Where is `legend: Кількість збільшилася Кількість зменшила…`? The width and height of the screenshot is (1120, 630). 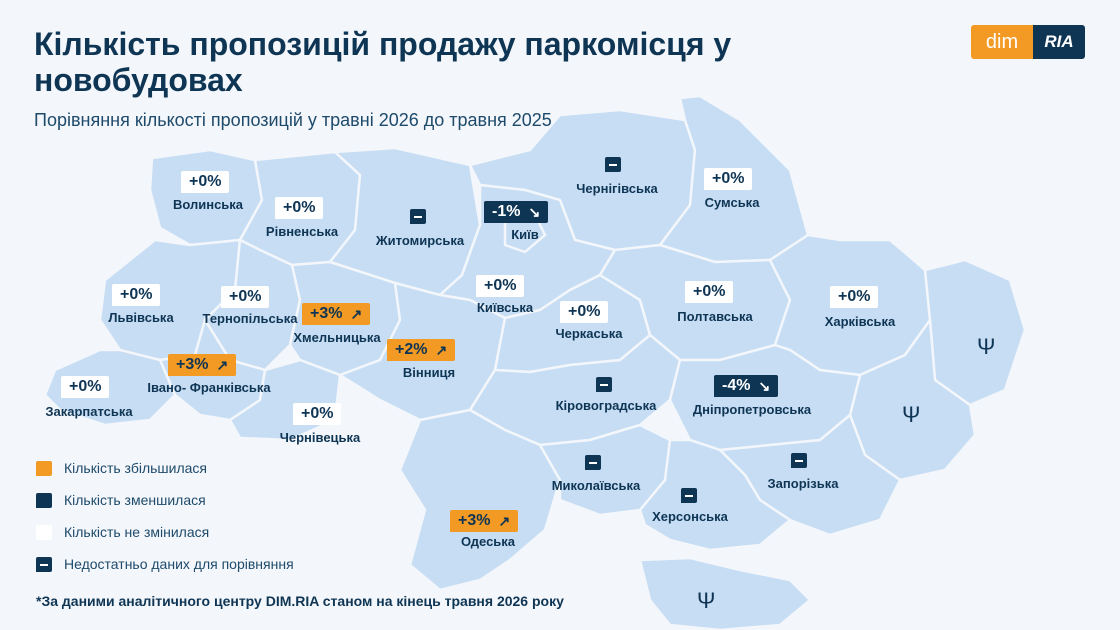
legend: Кількість збільшилася Кількість зменшила… is located at coordinates (165, 516).